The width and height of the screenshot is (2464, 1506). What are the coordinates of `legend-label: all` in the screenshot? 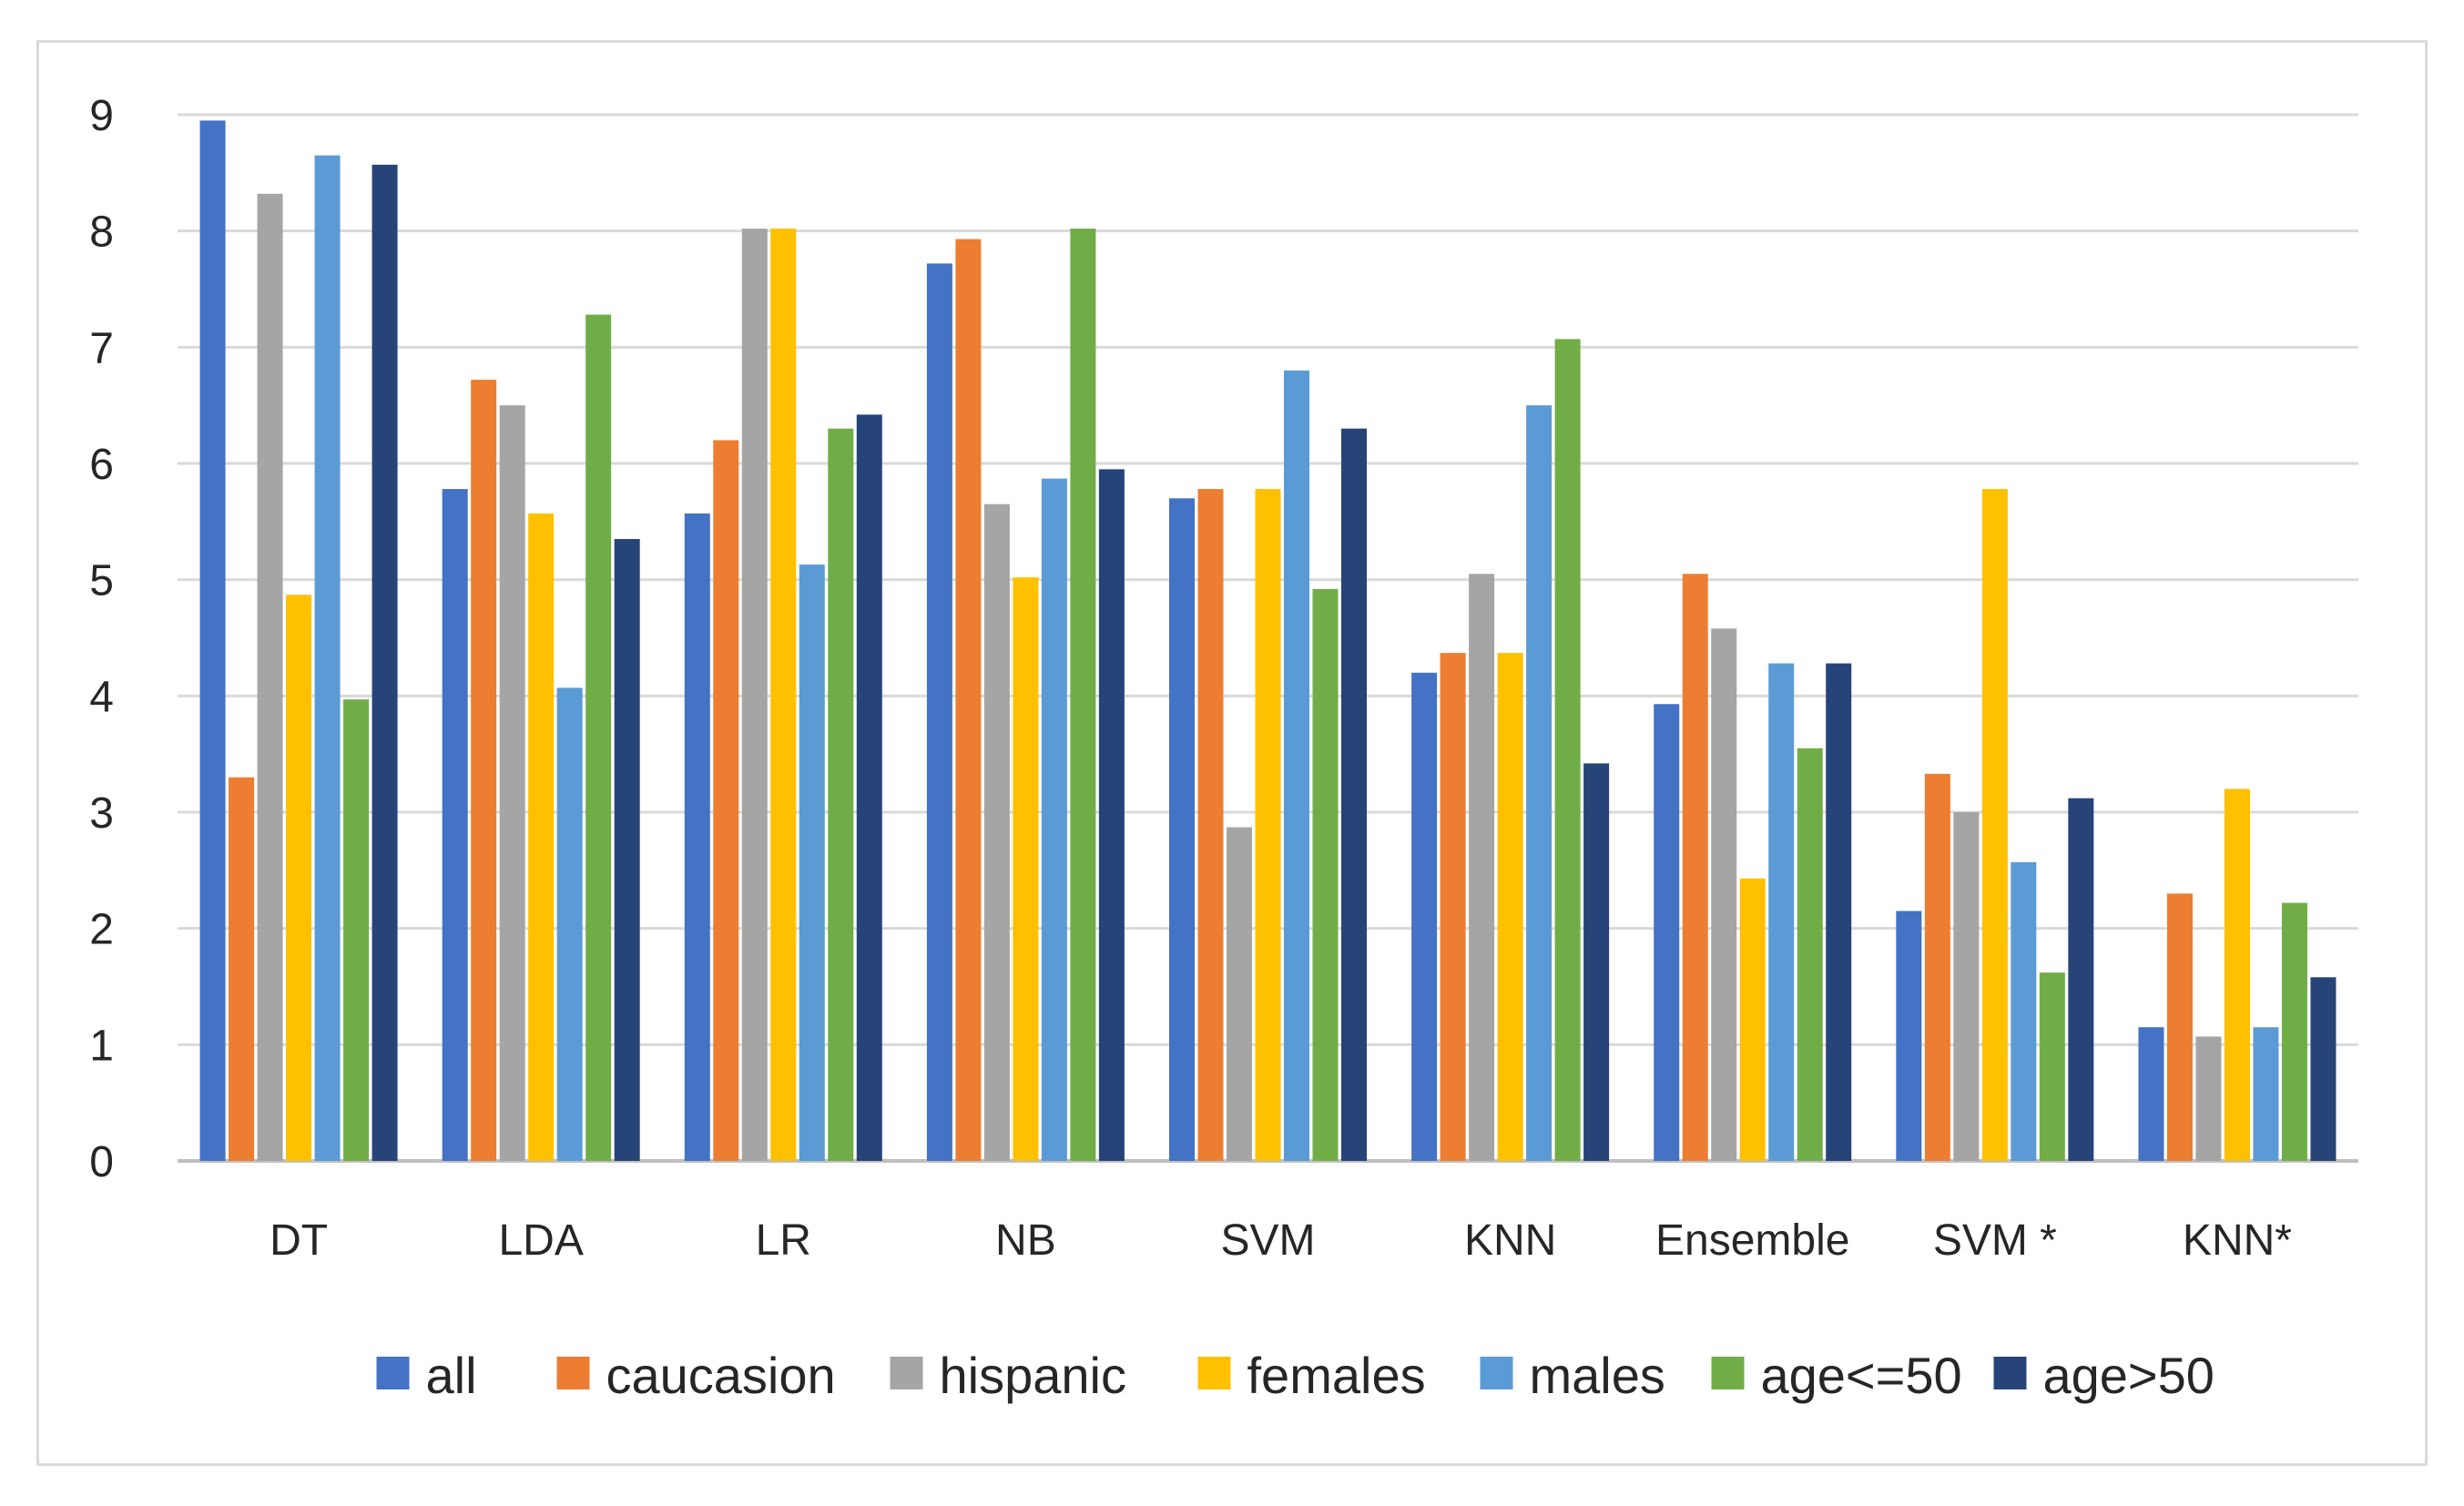 It's located at (452, 1375).